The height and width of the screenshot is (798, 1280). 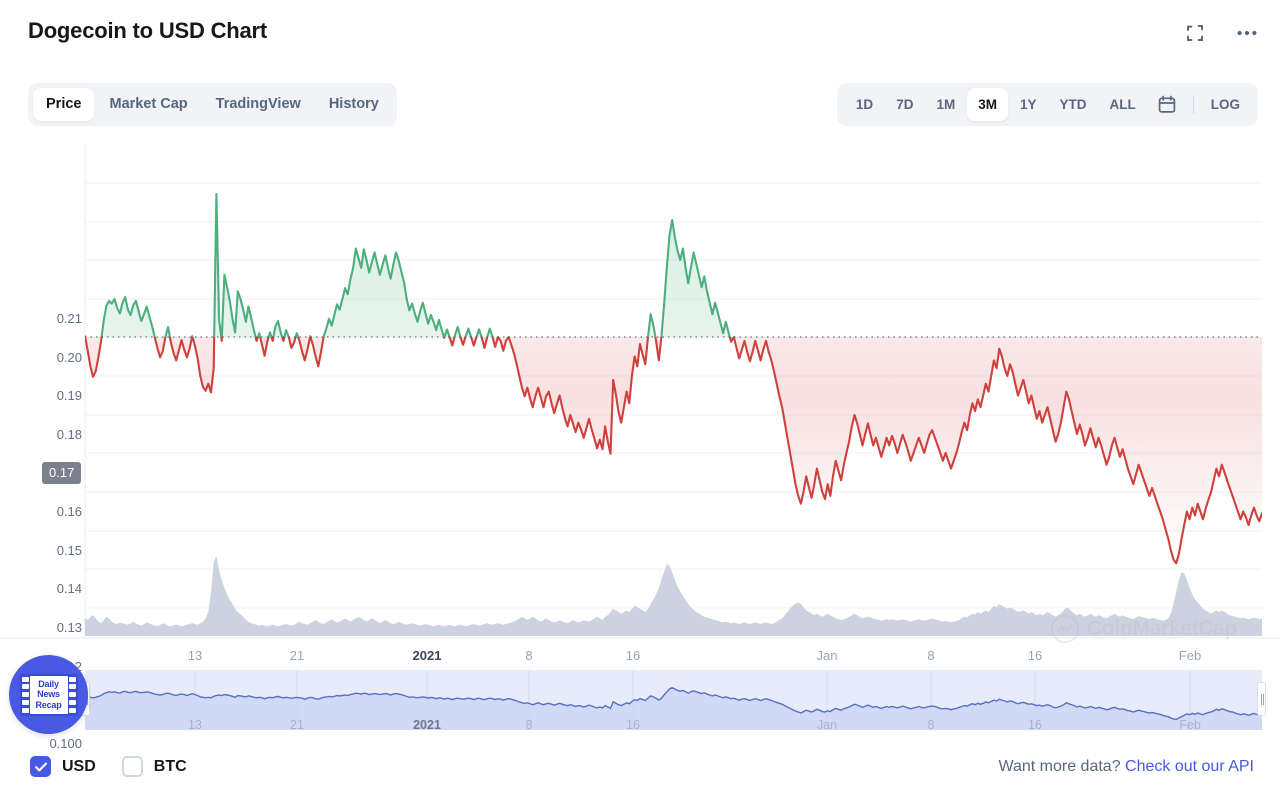 What do you see at coordinates (1193, 104) in the screenshot?
I see `range-divider` at bounding box center [1193, 104].